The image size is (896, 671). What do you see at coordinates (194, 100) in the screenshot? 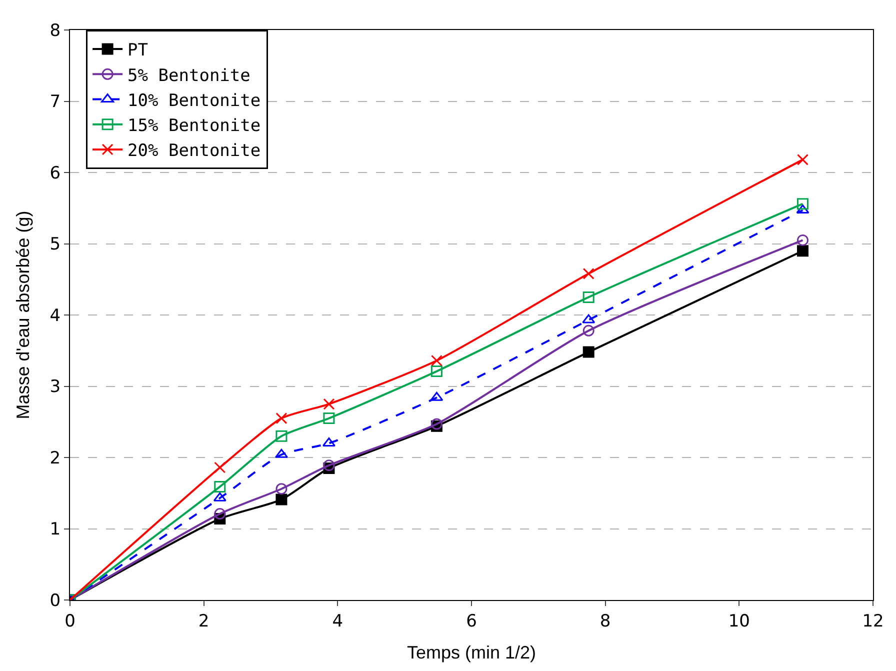
I see `legend-label: 10% Bentonite` at bounding box center [194, 100].